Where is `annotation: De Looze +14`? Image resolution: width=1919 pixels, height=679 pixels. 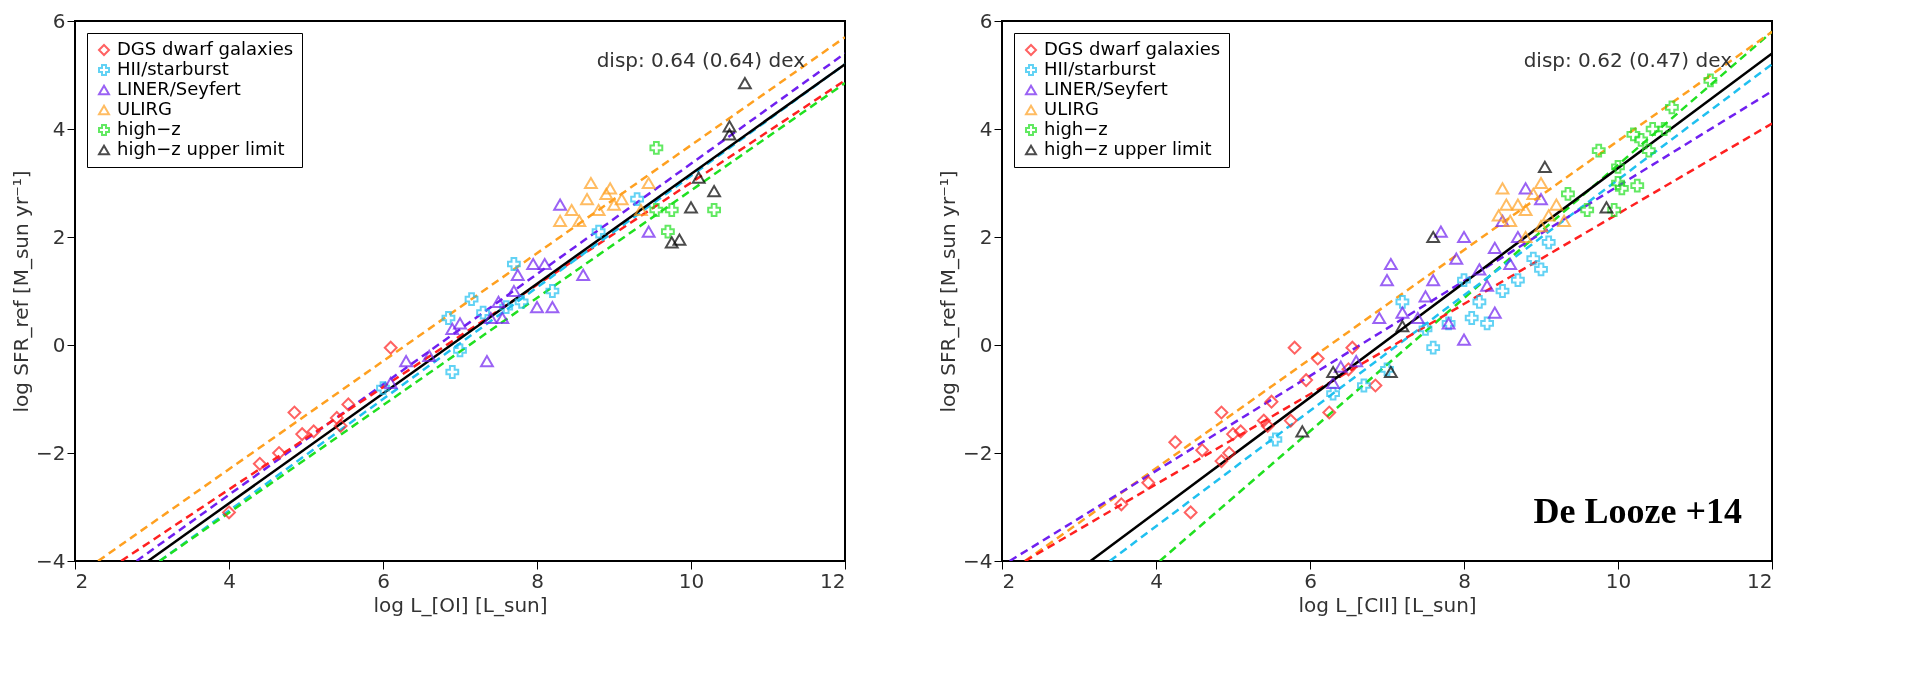 annotation: De Looze +14 is located at coordinates (1637, 511).